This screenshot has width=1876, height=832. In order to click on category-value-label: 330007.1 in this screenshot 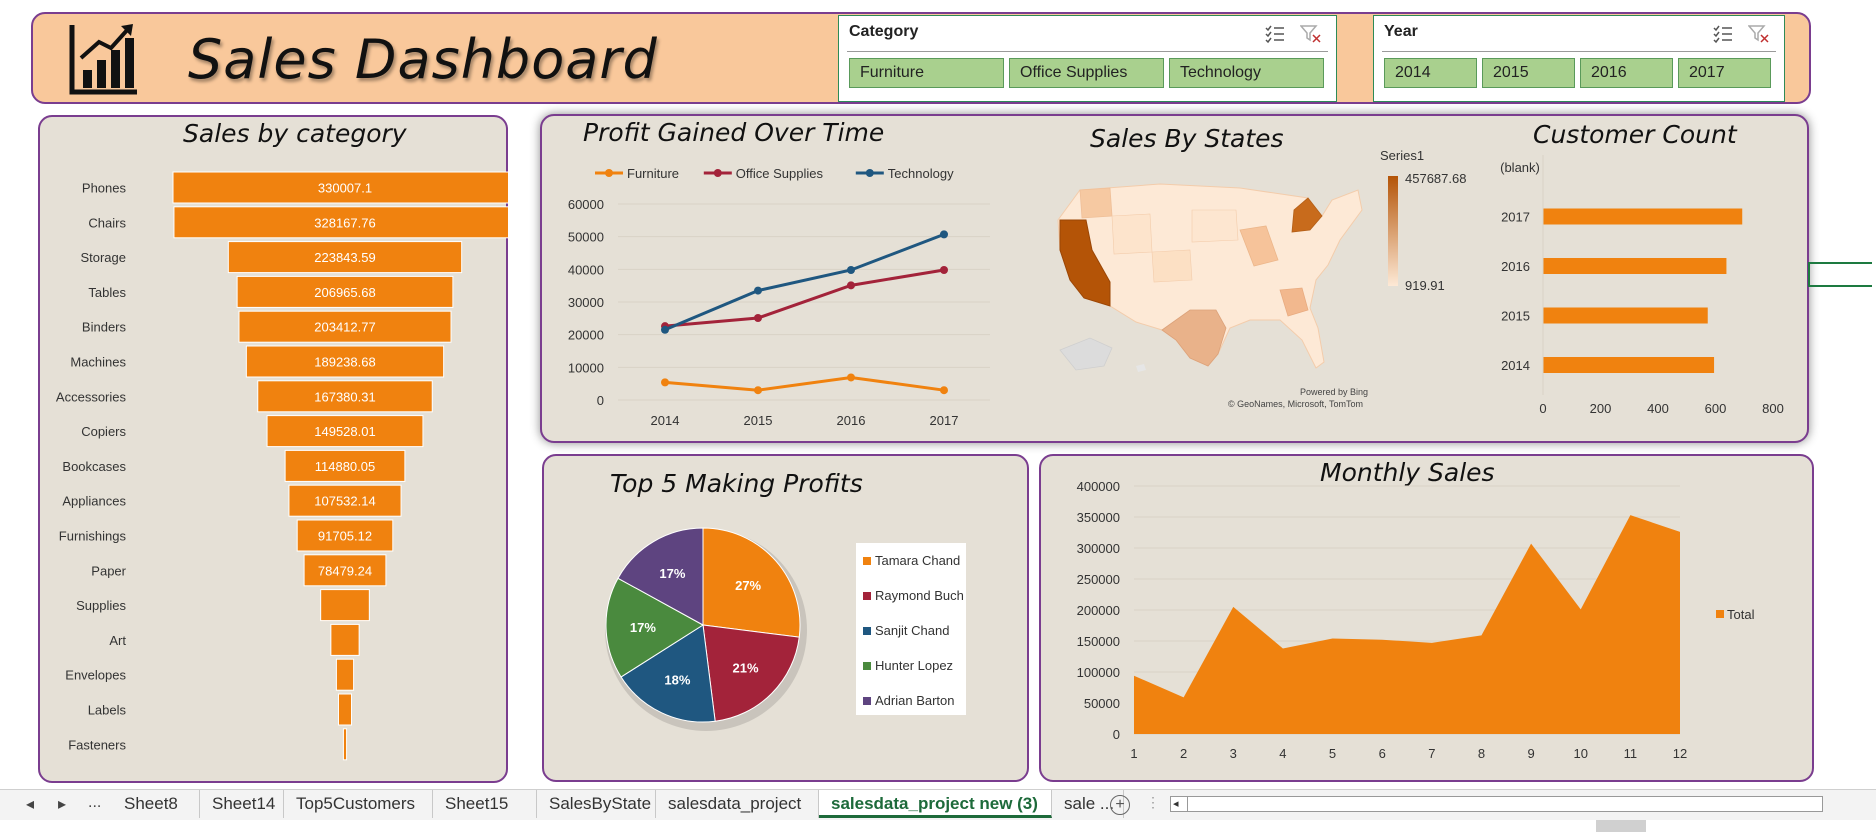, I will do `click(345, 188)`.